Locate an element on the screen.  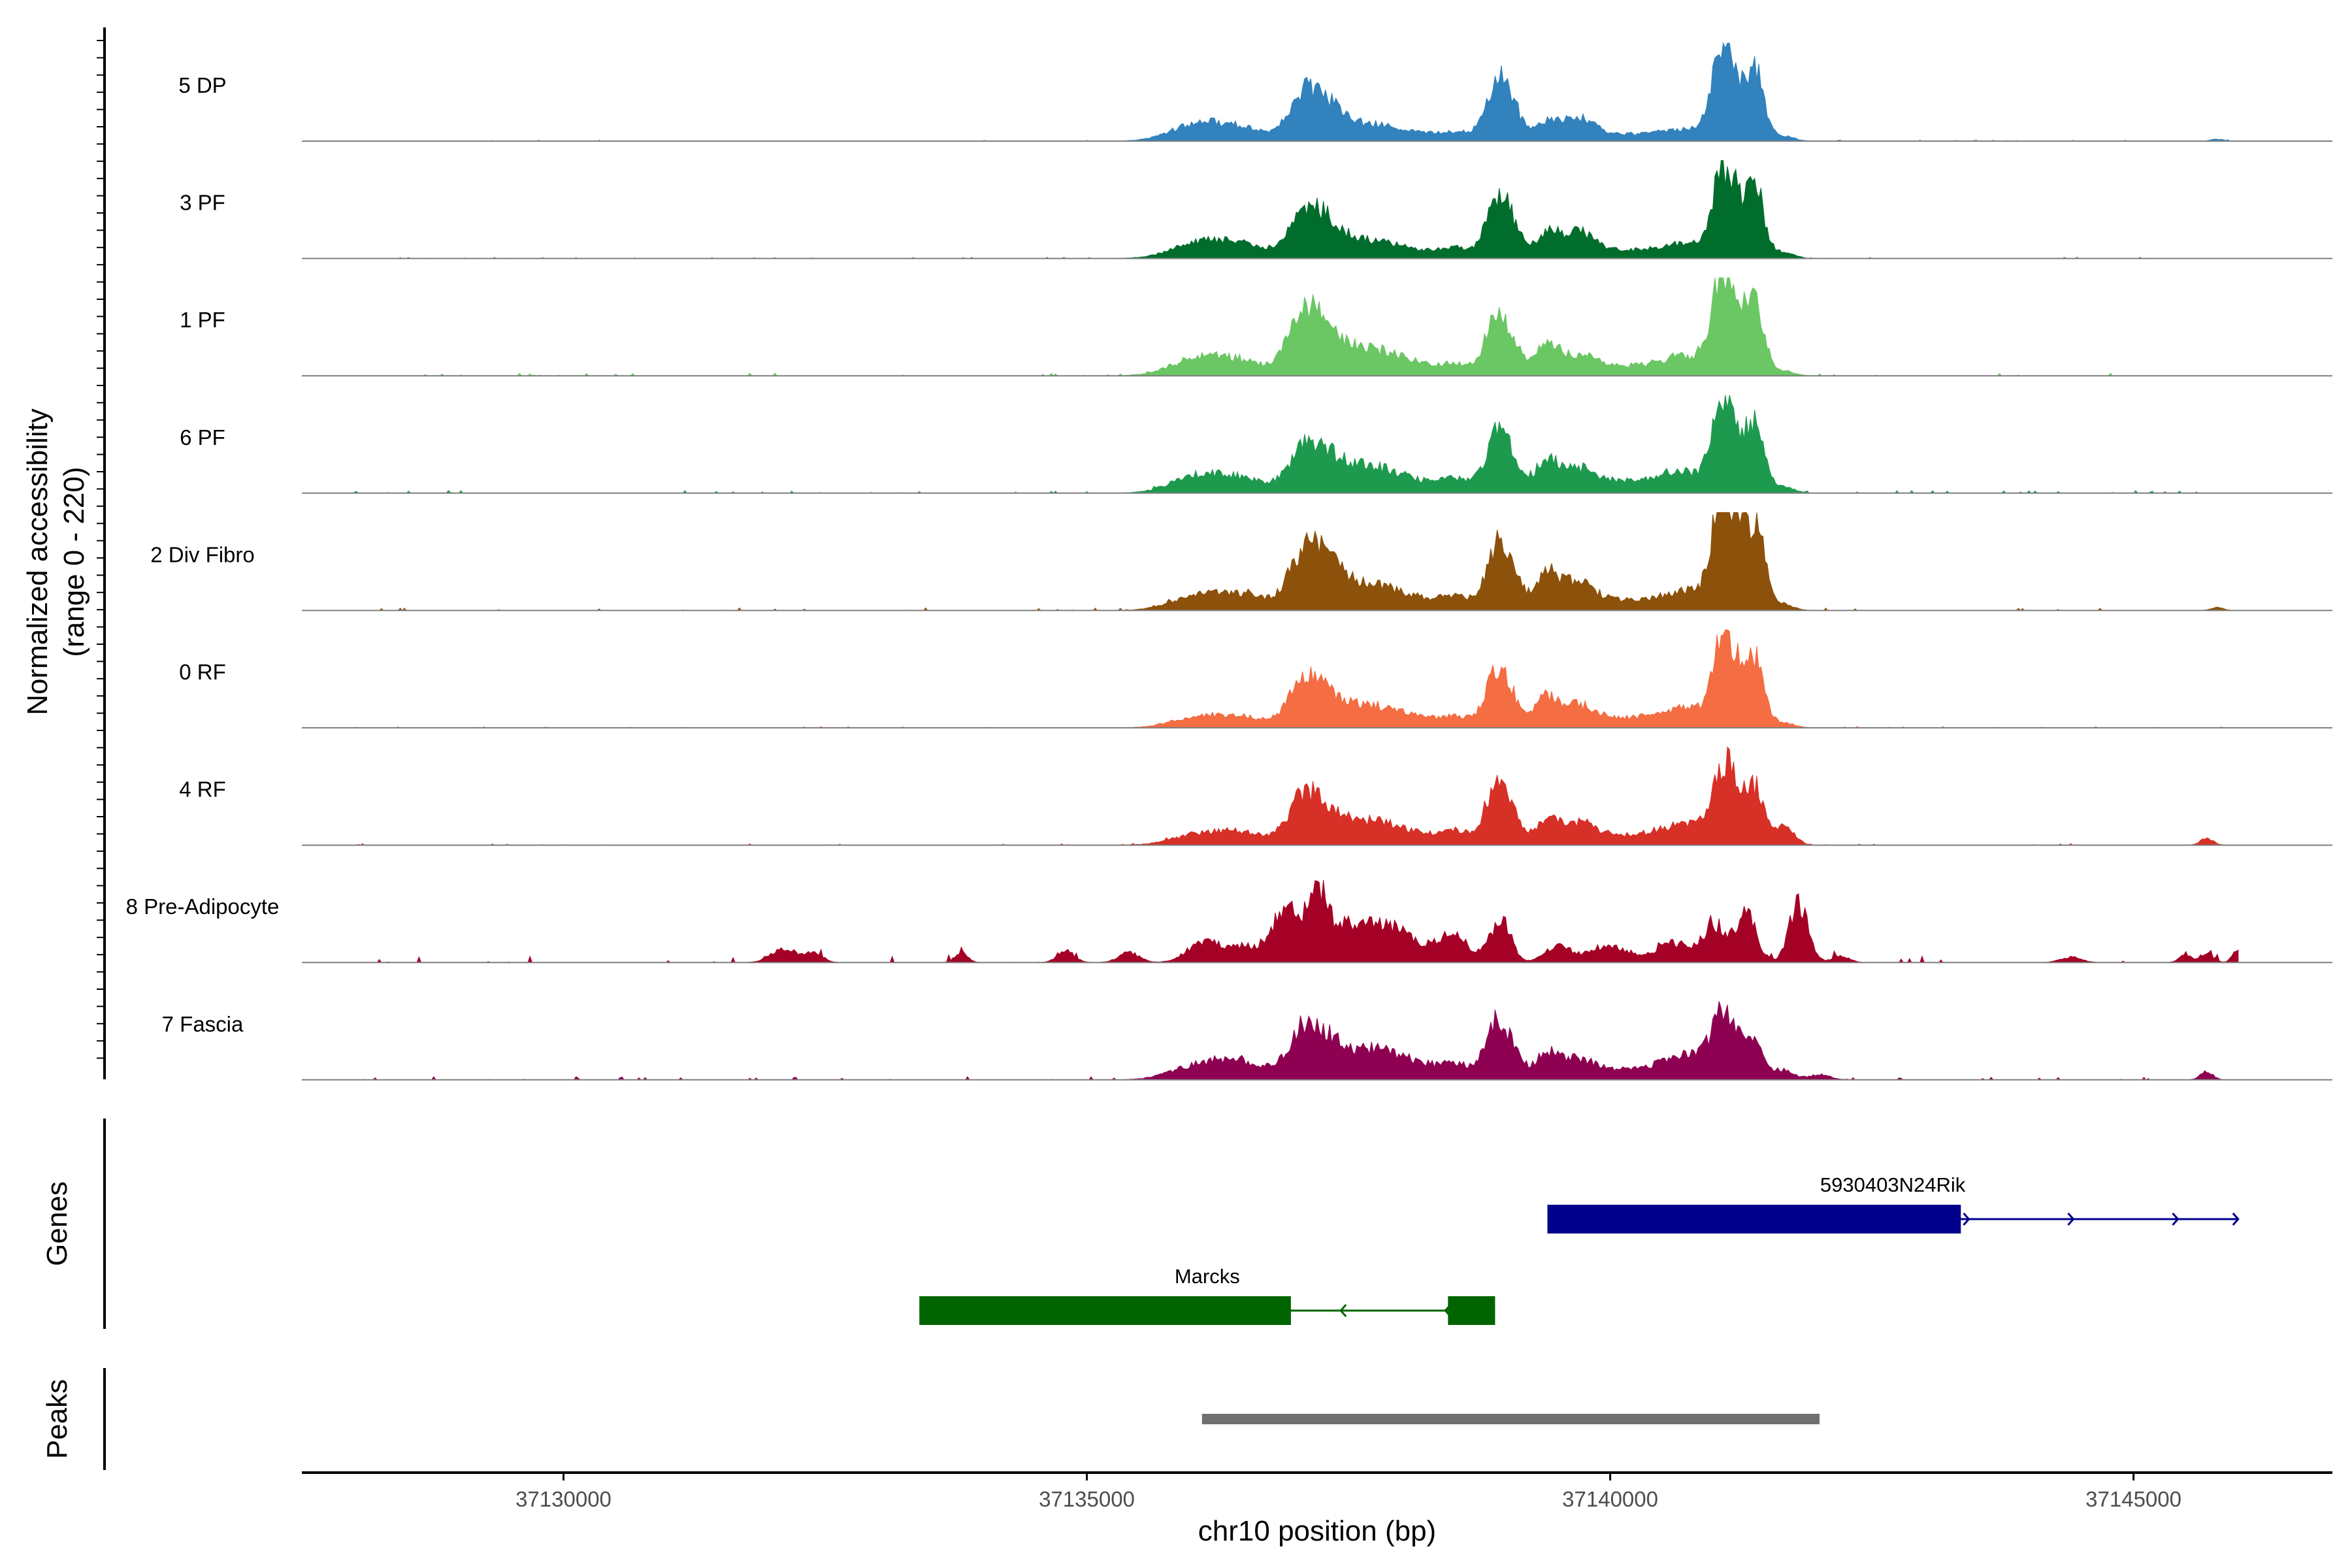
track-label: 8 Pre-Adipocyte is located at coordinates (203, 906).